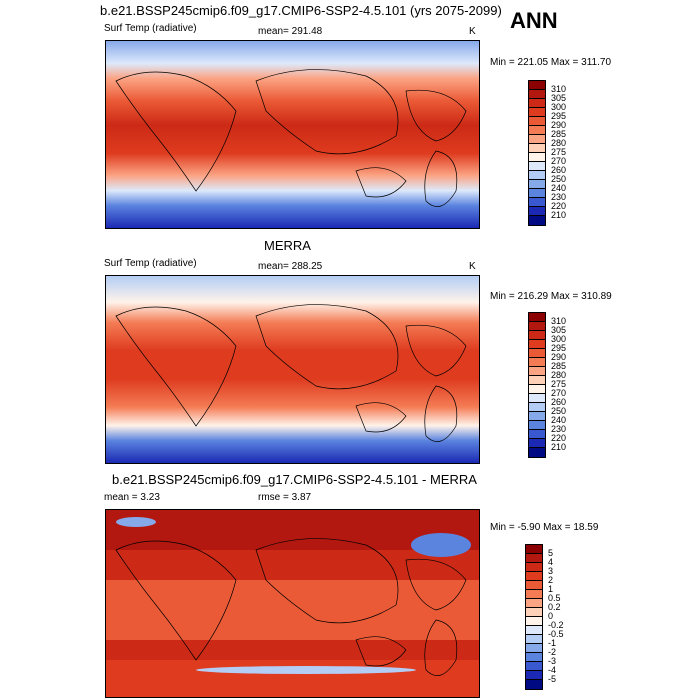  Describe the element at coordinates (554, 607) in the screenshot. I see `colorbar-tick-label: 0.2` at that location.